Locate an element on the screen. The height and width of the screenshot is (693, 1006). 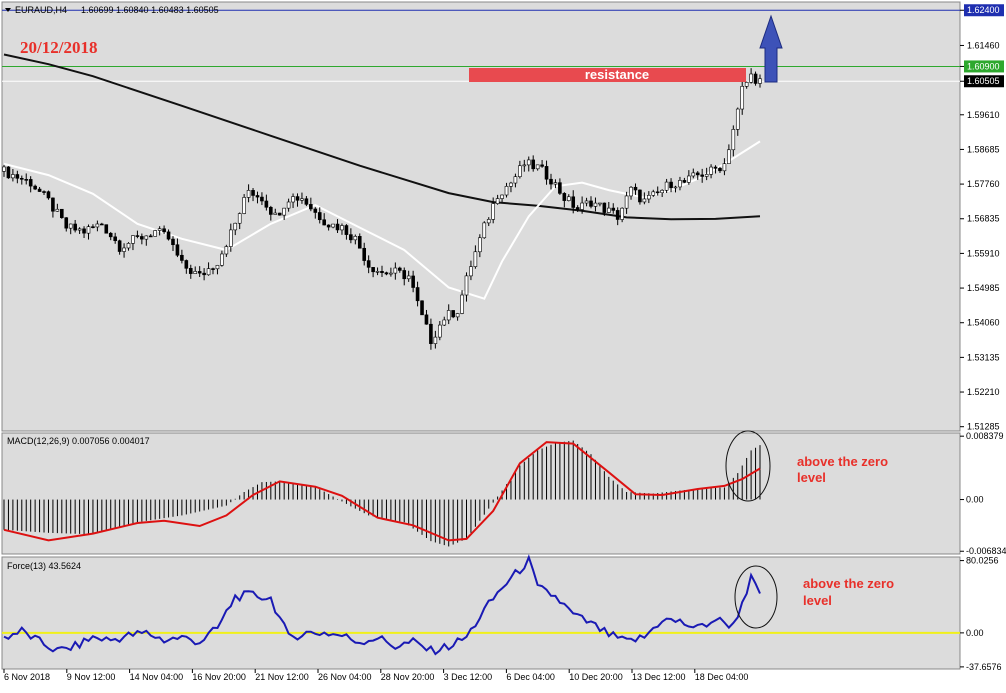
resistance-bar is located at coordinates (607, 75).